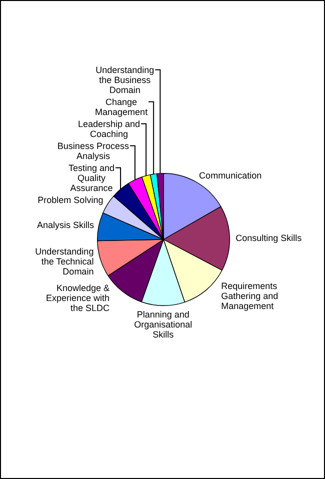 The image size is (325, 479). What do you see at coordinates (109, 128) in the screenshot?
I see `slice-label: Leadership and Coaching` at bounding box center [109, 128].